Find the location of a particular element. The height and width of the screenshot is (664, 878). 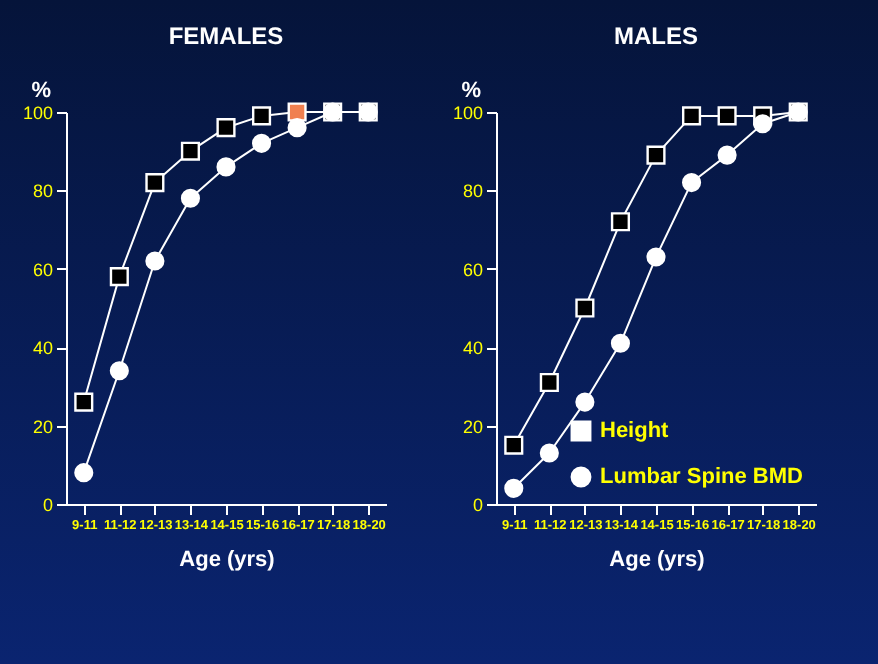

legend-label: Height is located at coordinates (635, 431).